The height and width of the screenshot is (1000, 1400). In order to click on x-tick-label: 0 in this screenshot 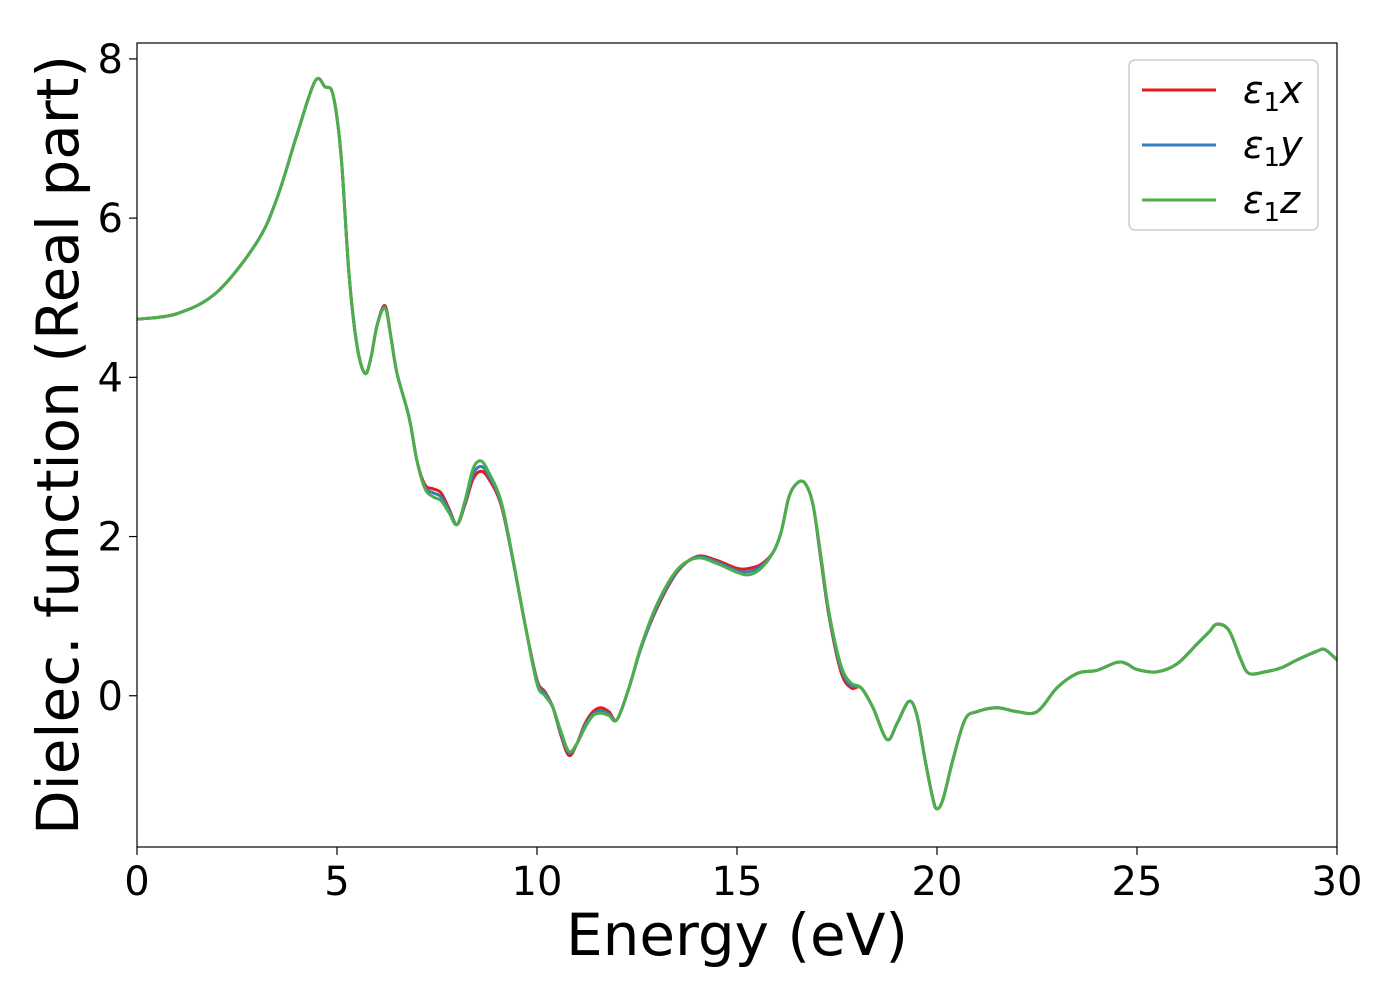, I will do `click(136, 882)`.